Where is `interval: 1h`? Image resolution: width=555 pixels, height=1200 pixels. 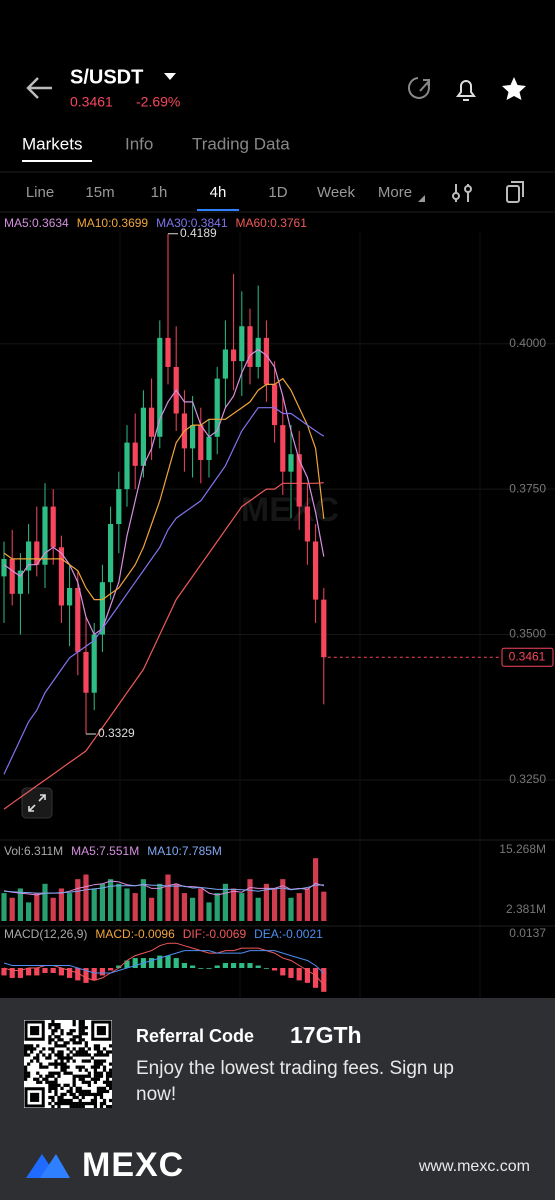
interval: 1h is located at coordinates (159, 192).